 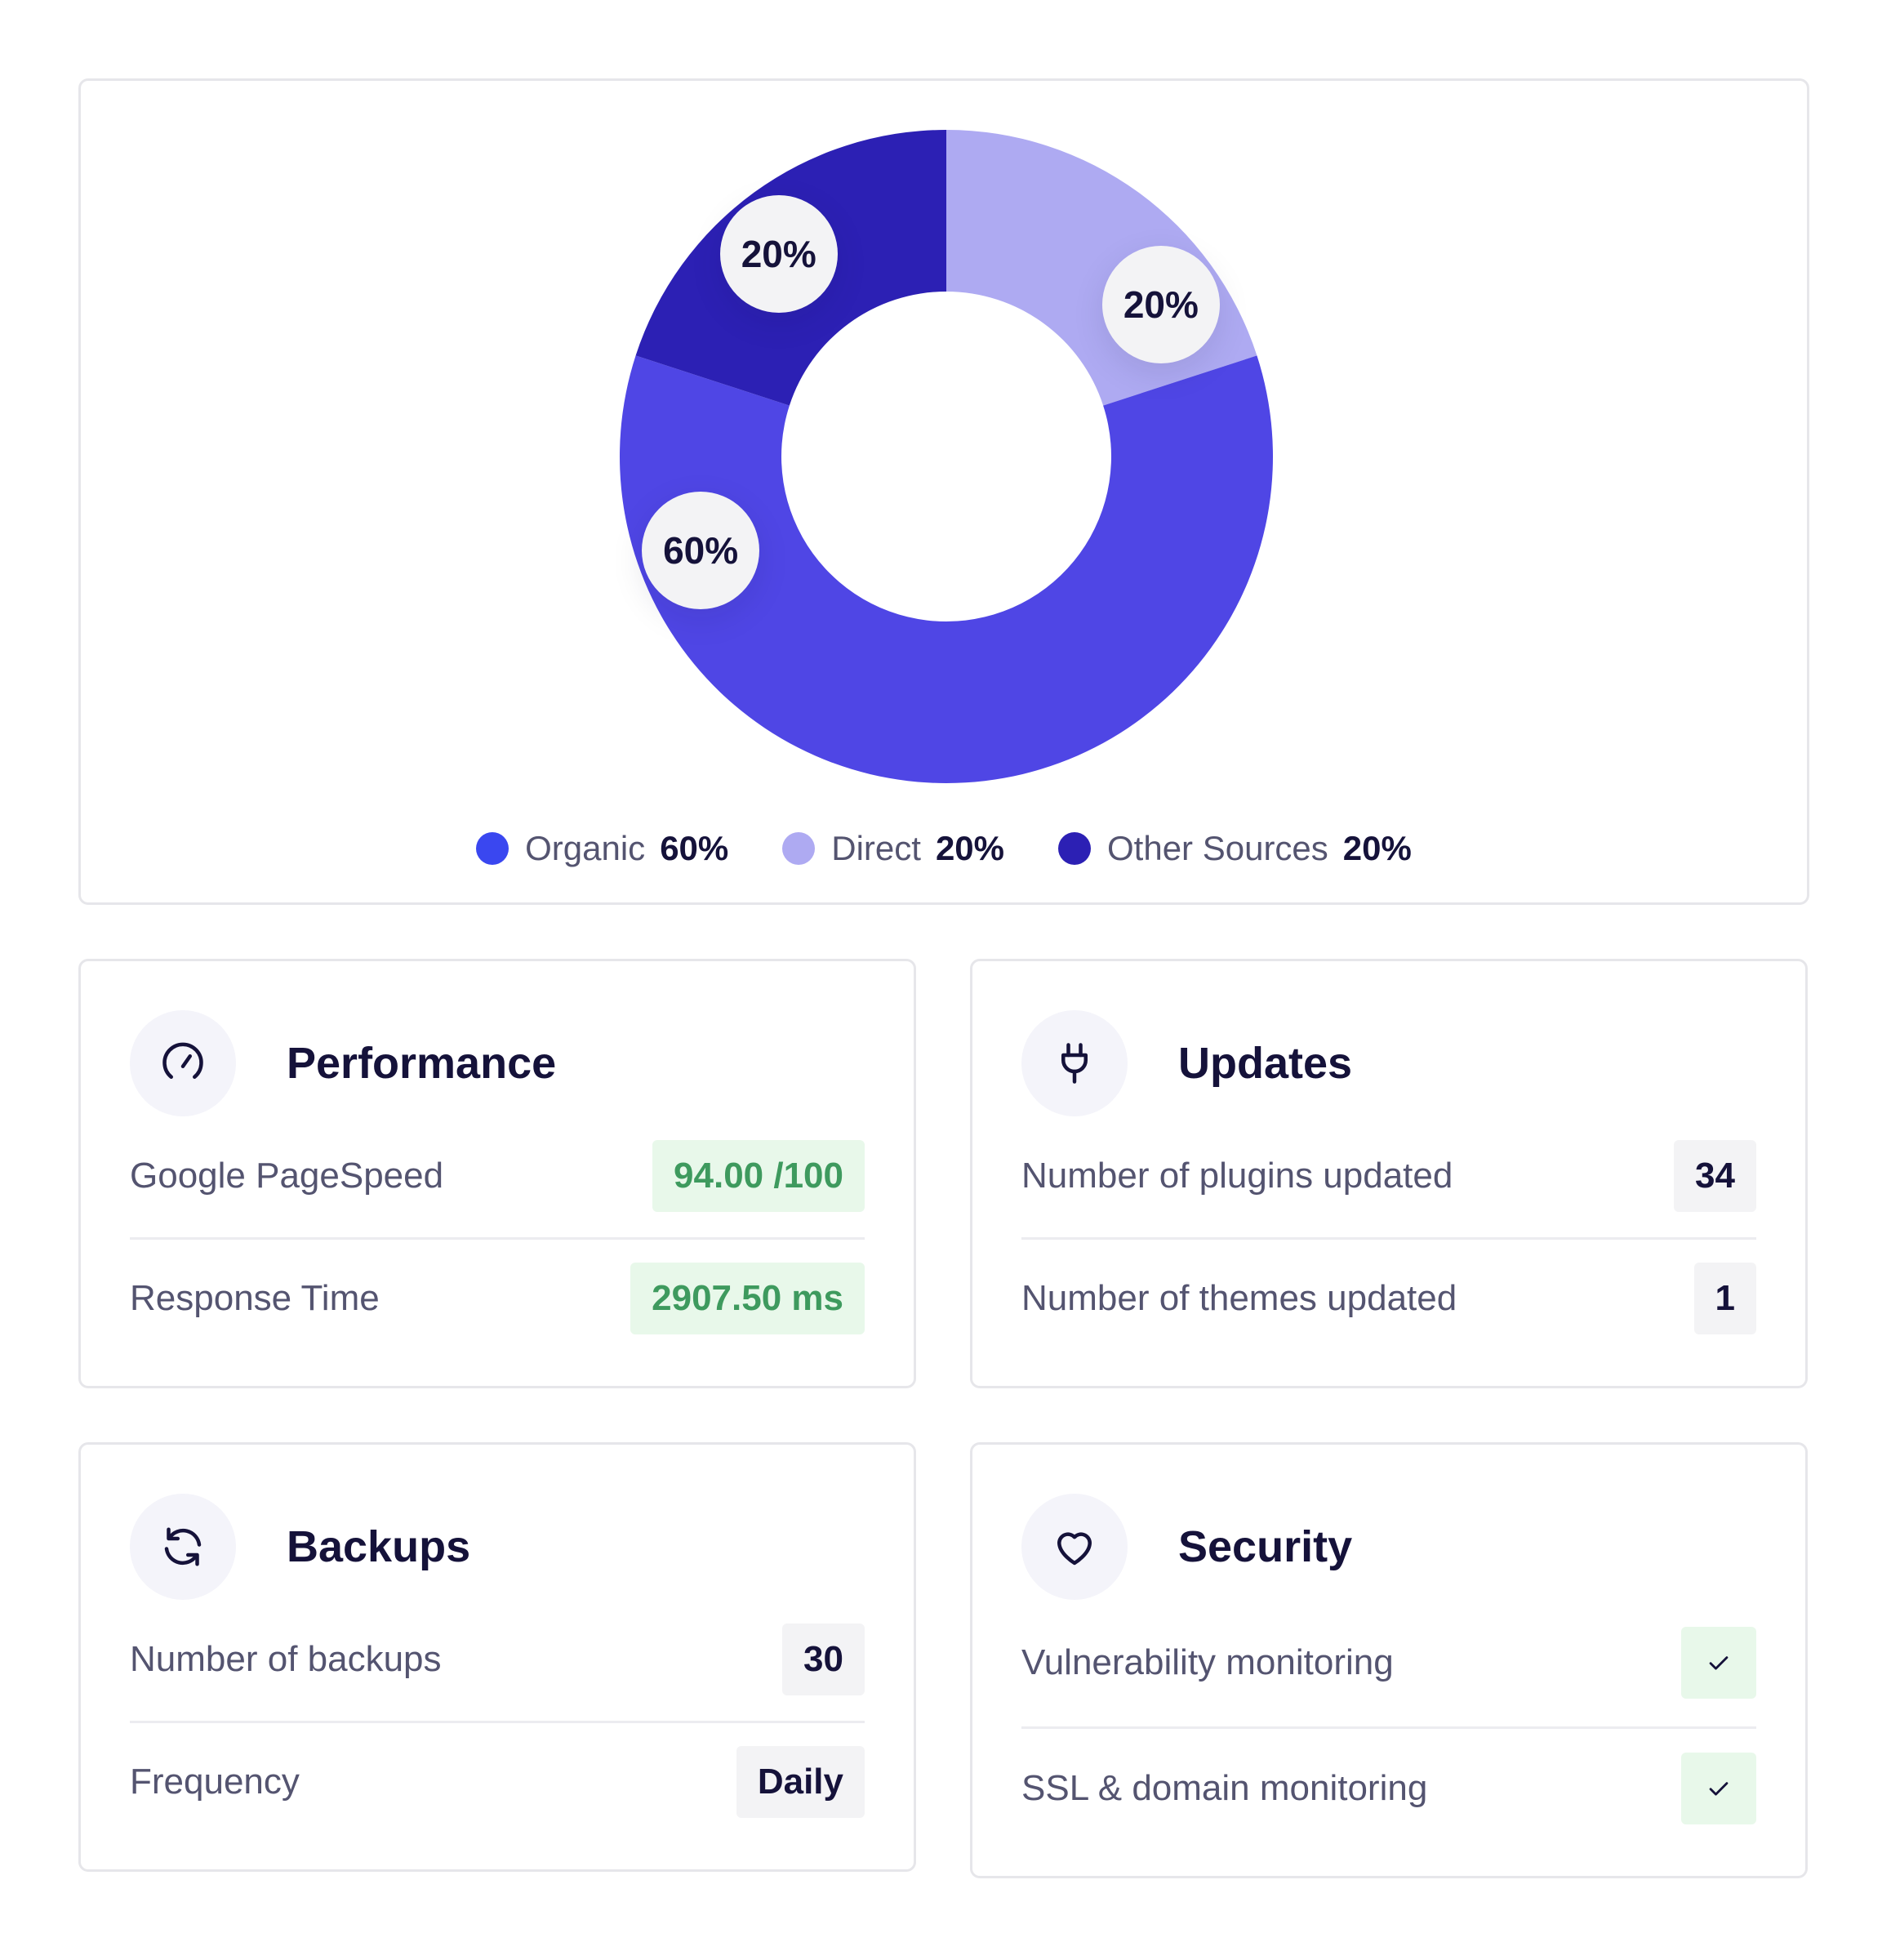 I want to click on legend-dot-direct, so click(x=799, y=848).